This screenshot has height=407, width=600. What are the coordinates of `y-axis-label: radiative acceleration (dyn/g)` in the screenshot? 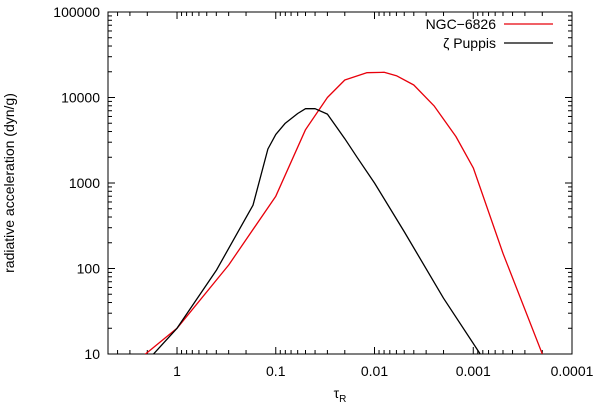 It's located at (9, 183).